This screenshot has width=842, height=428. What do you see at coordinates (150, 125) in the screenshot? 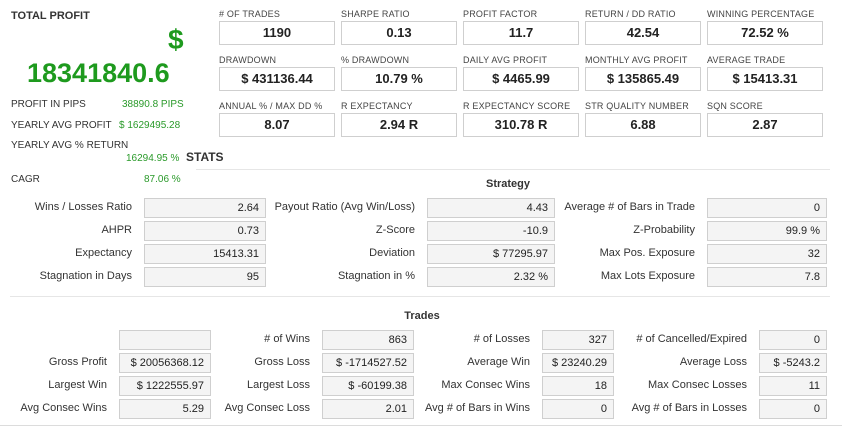
I see `yearly-avg-profit-value: $ 1629495.28` at bounding box center [150, 125].